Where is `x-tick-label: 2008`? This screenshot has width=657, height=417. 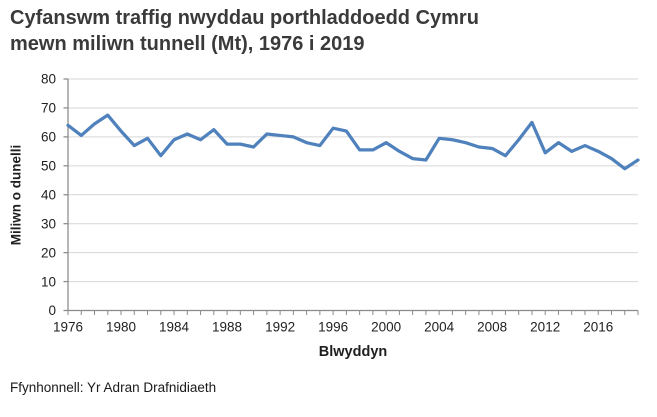 x-tick-label: 2008 is located at coordinates (492, 327).